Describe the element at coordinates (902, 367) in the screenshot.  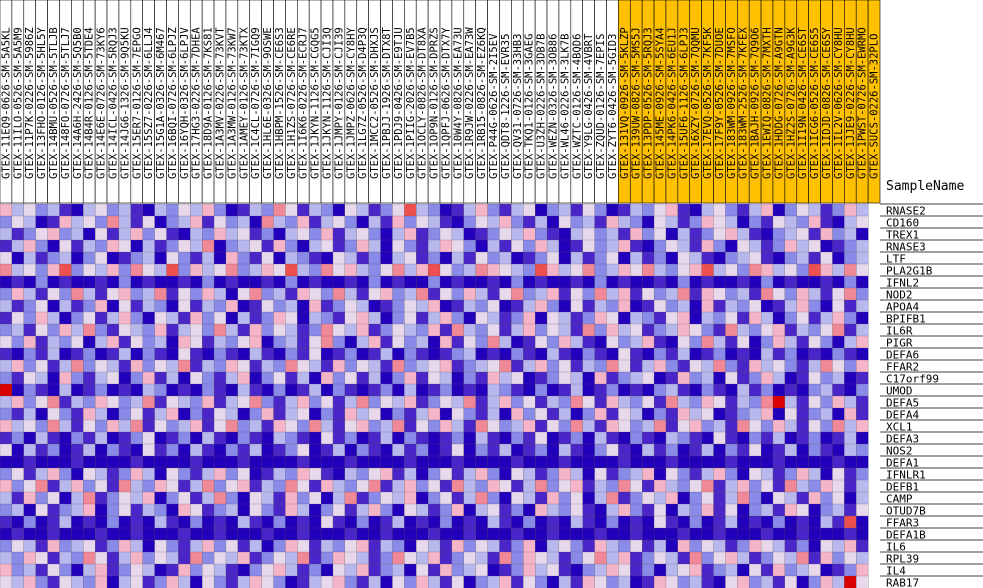
I see `gene-label: FFAR2` at that location.